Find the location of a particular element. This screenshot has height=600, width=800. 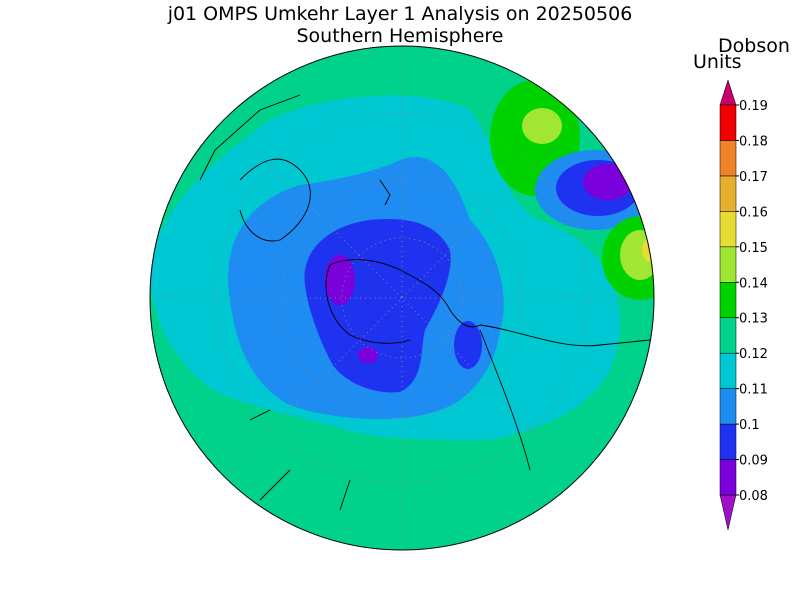

colorbar-tick-label: 0.16 is located at coordinates (753, 212).